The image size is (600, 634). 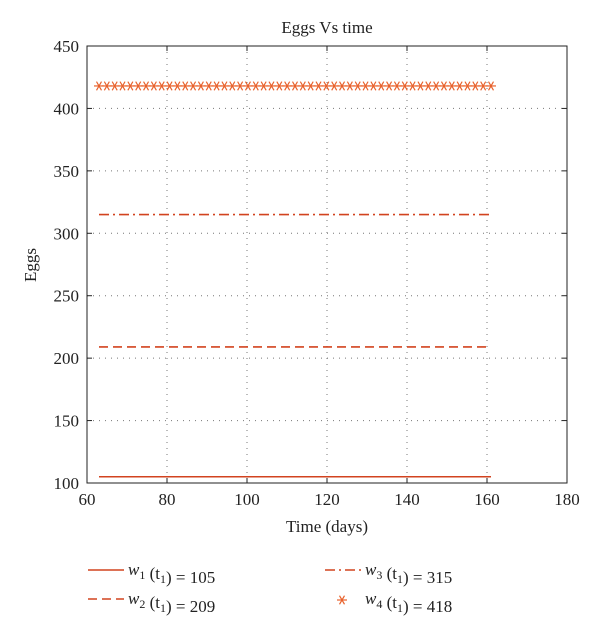 What do you see at coordinates (567, 499) in the screenshot?
I see `x-tick-label: 180` at bounding box center [567, 499].